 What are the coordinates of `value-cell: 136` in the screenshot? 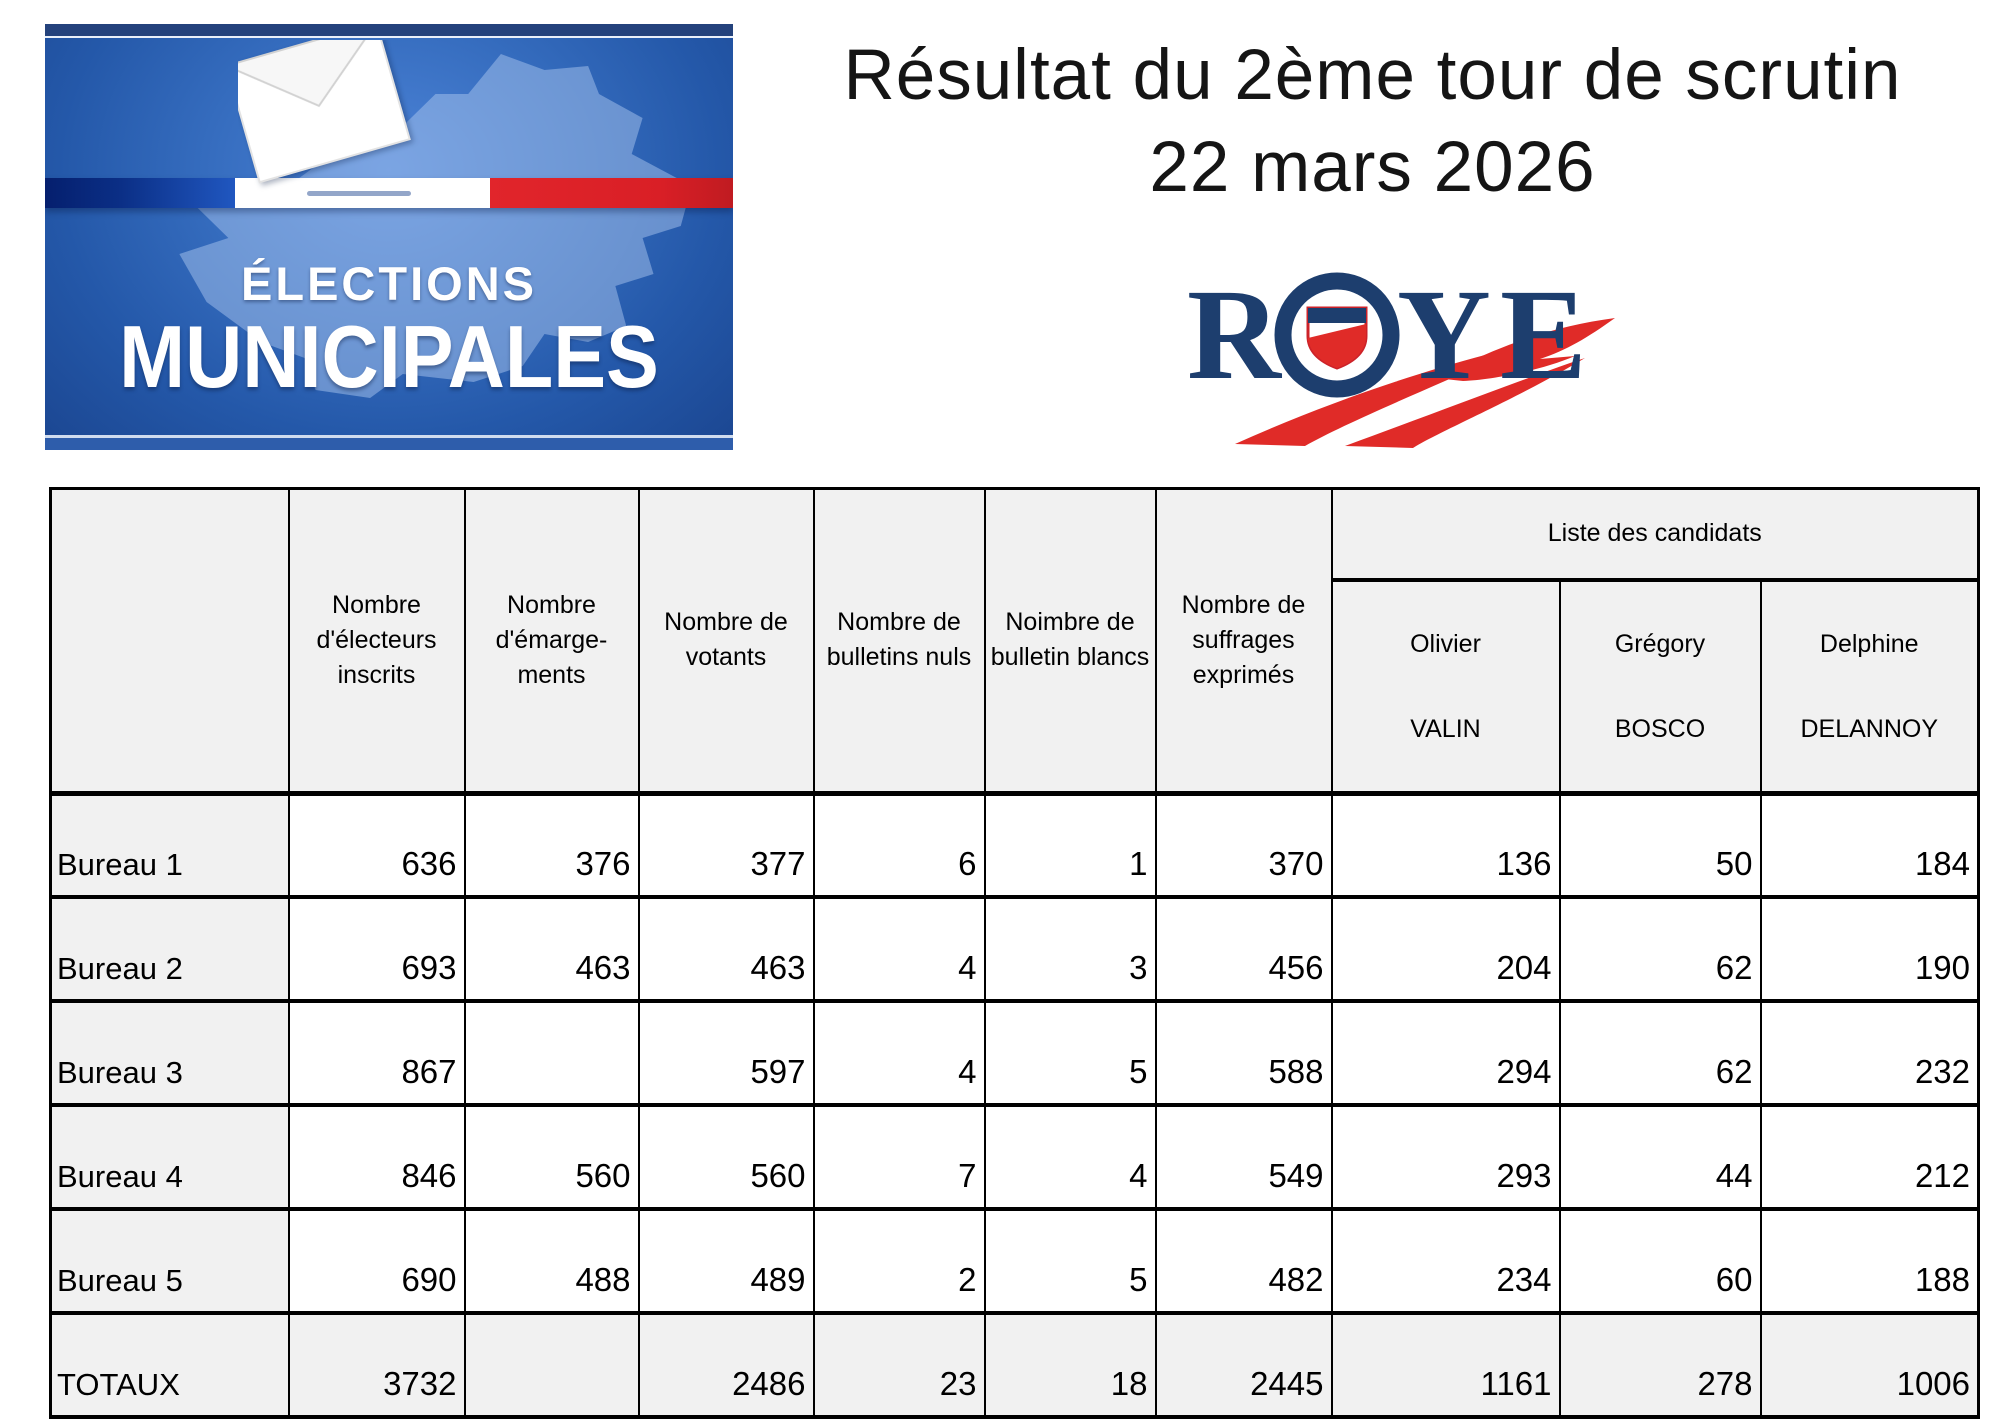 It's located at (1445, 845).